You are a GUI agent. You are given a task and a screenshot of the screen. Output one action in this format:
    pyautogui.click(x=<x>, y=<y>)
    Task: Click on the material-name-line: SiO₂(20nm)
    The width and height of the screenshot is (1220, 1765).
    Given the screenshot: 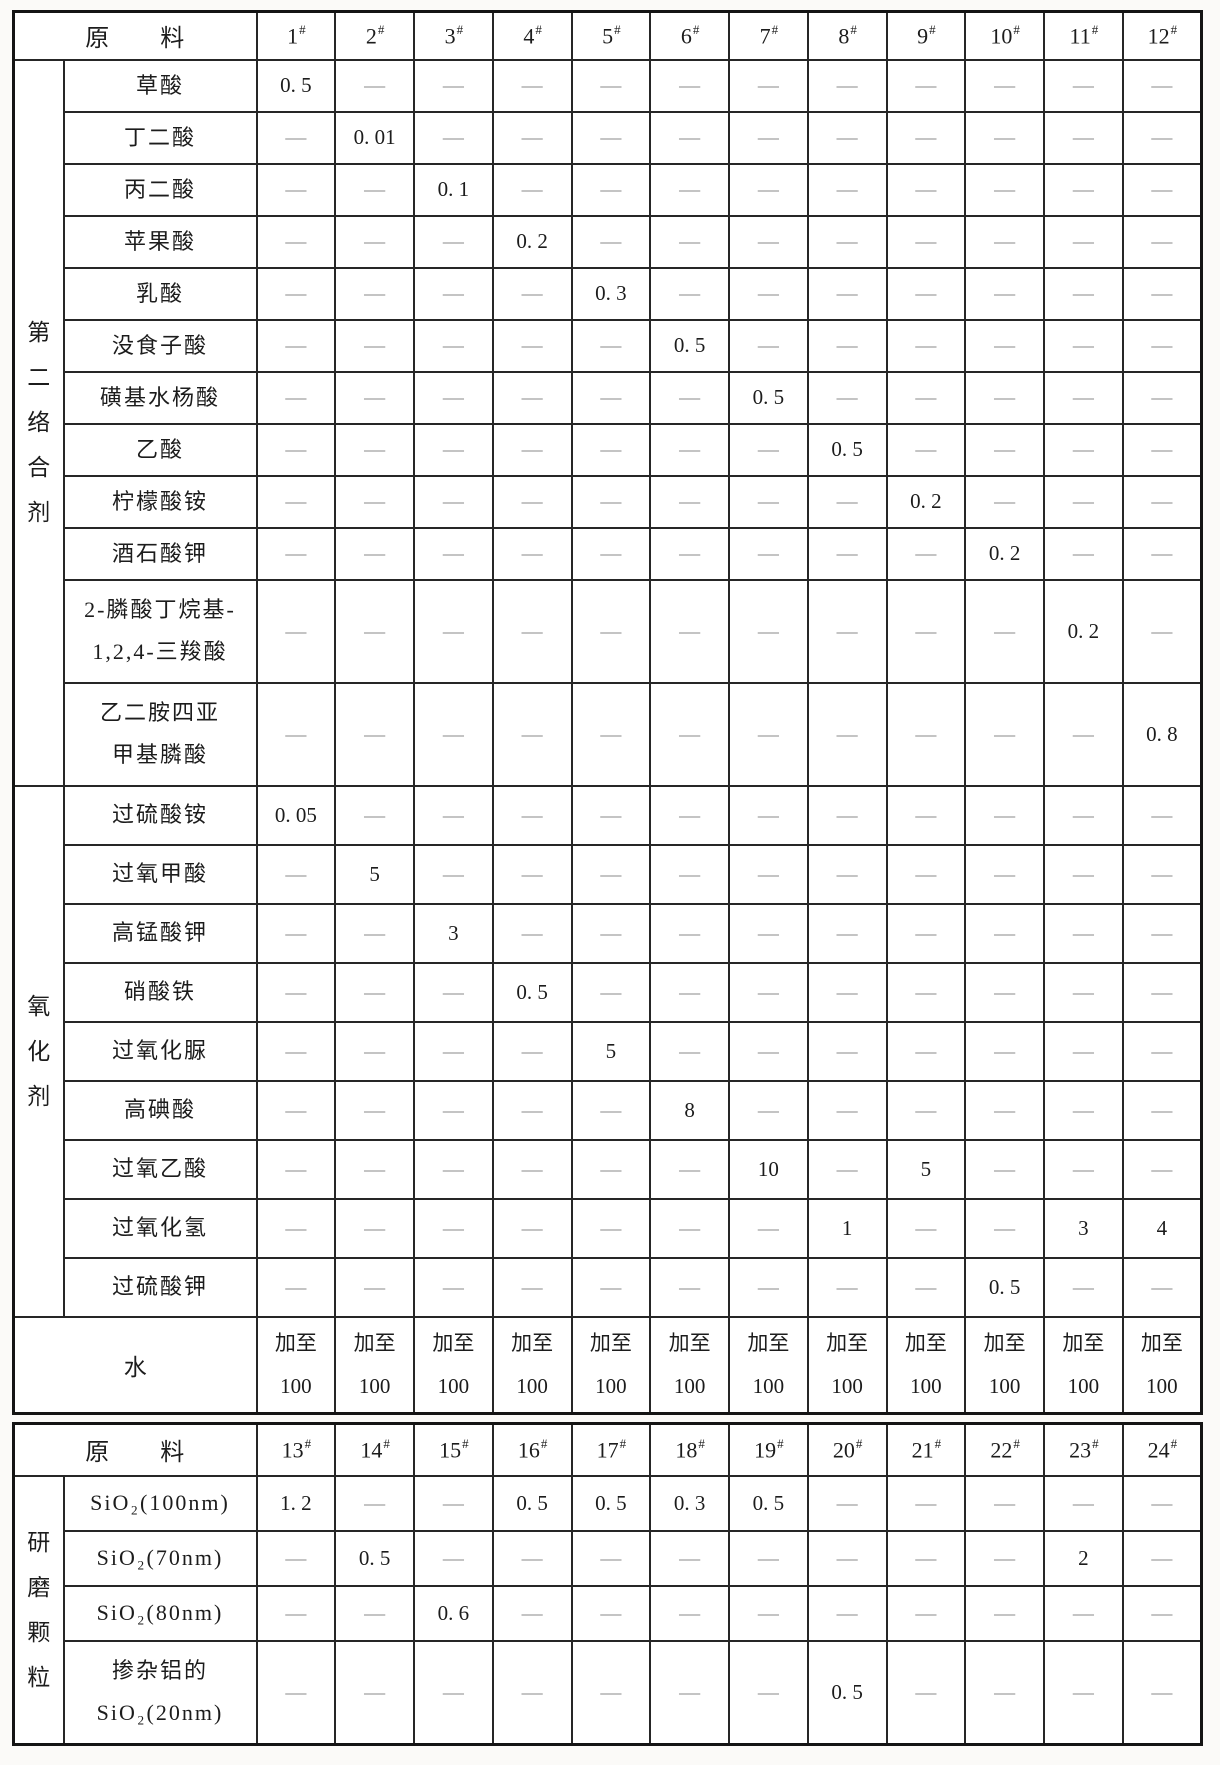 What is the action you would take?
    pyautogui.click(x=160, y=1713)
    